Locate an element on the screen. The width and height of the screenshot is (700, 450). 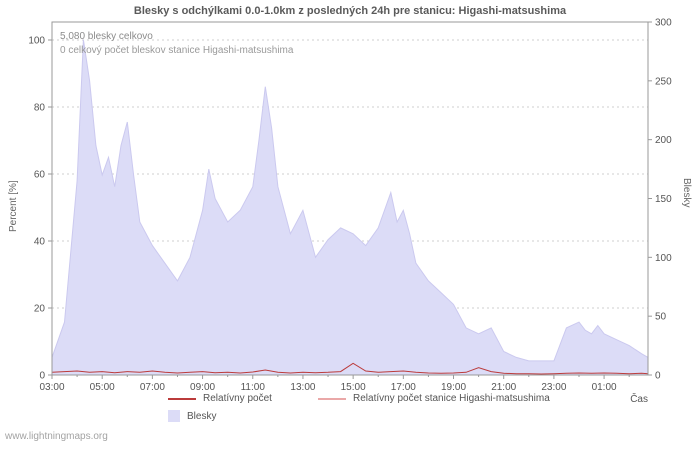
right-tick-label: 300 is located at coordinates (663, 23).